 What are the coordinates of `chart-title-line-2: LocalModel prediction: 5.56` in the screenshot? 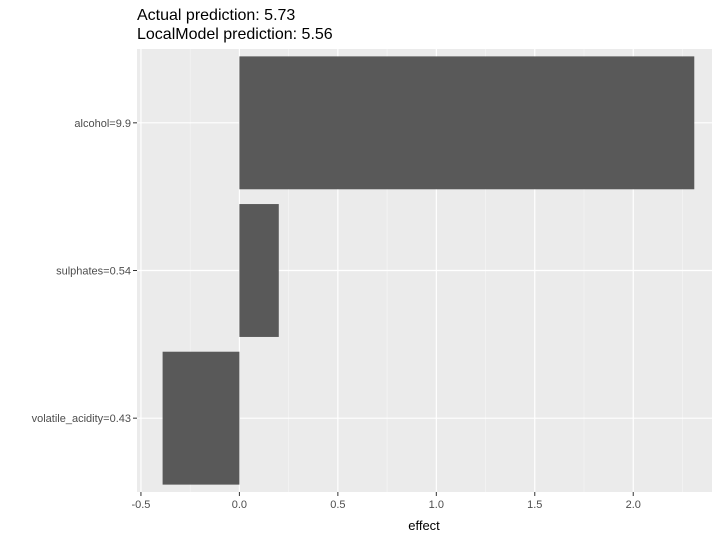 It's located at (235, 34).